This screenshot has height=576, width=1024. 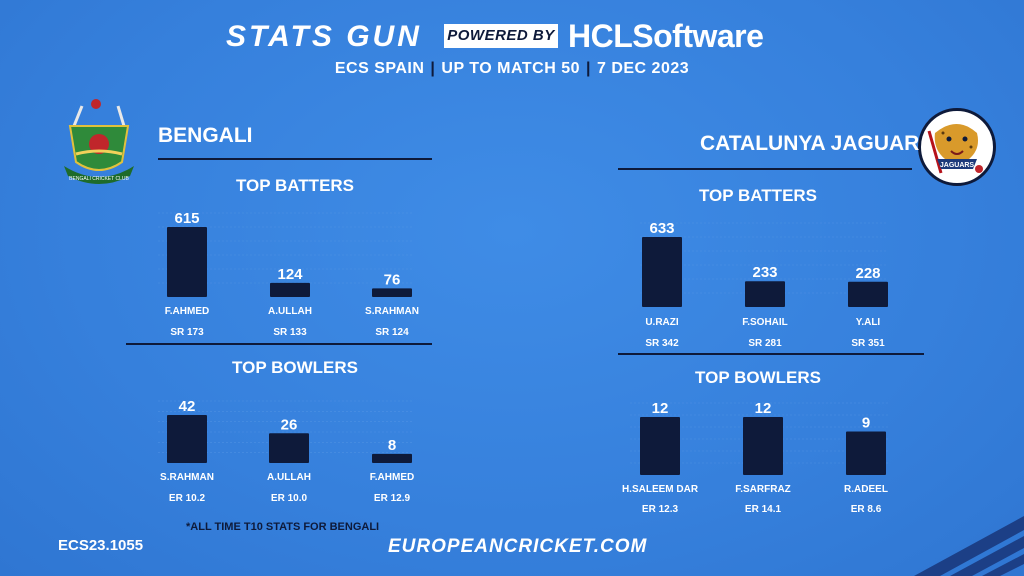 What do you see at coordinates (187, 498) in the screenshot?
I see `rate-label: ER 10.2` at bounding box center [187, 498].